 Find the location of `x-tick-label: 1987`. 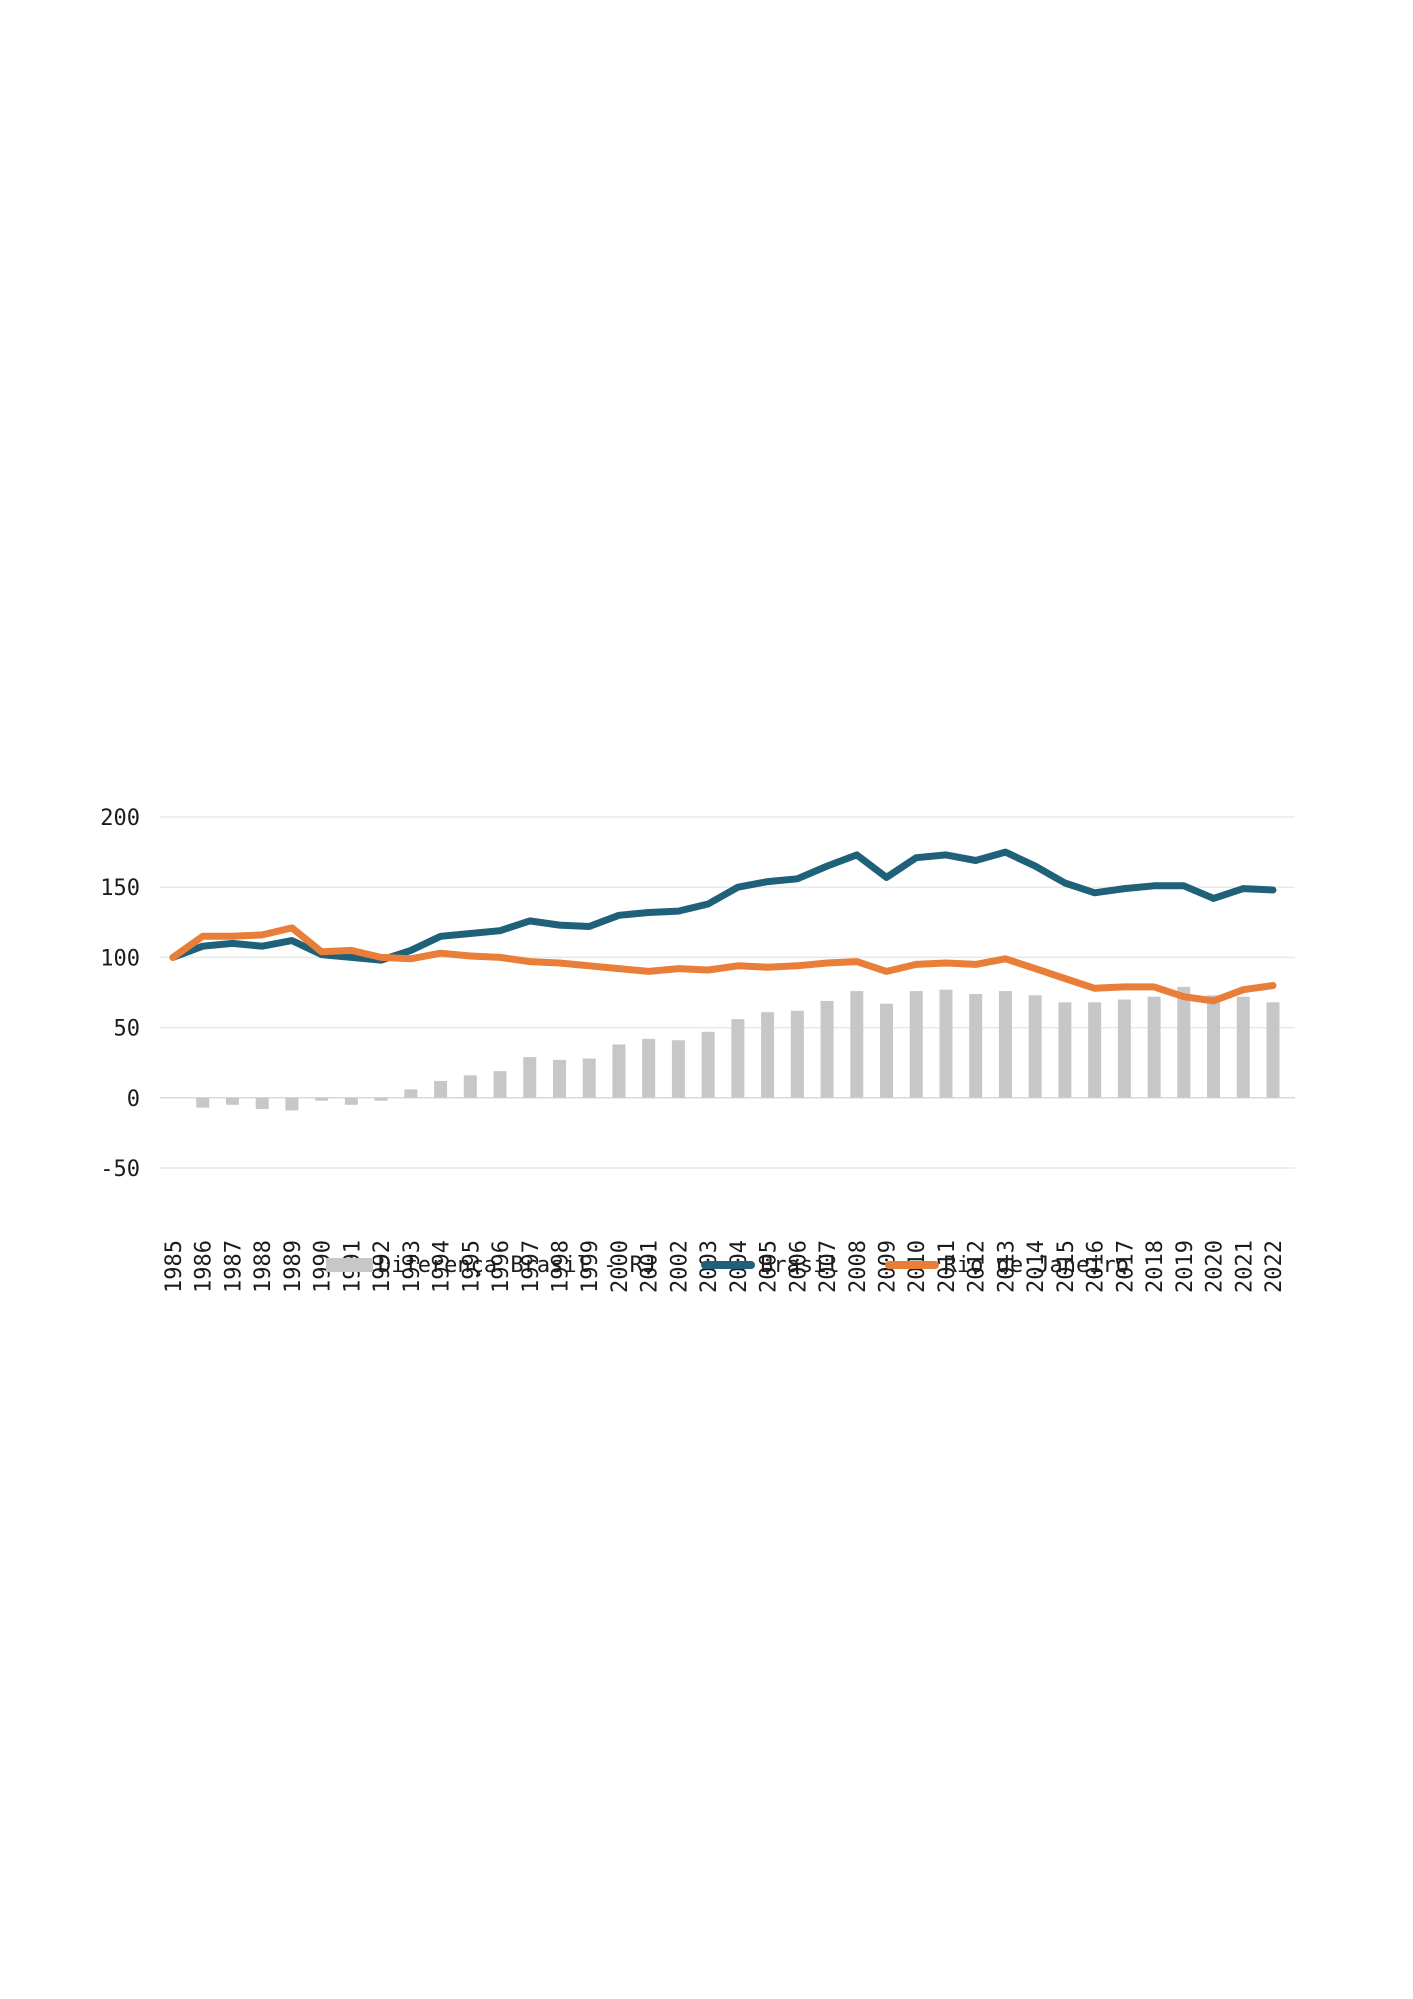

x-tick-label: 1987 is located at coordinates (233, 1266).